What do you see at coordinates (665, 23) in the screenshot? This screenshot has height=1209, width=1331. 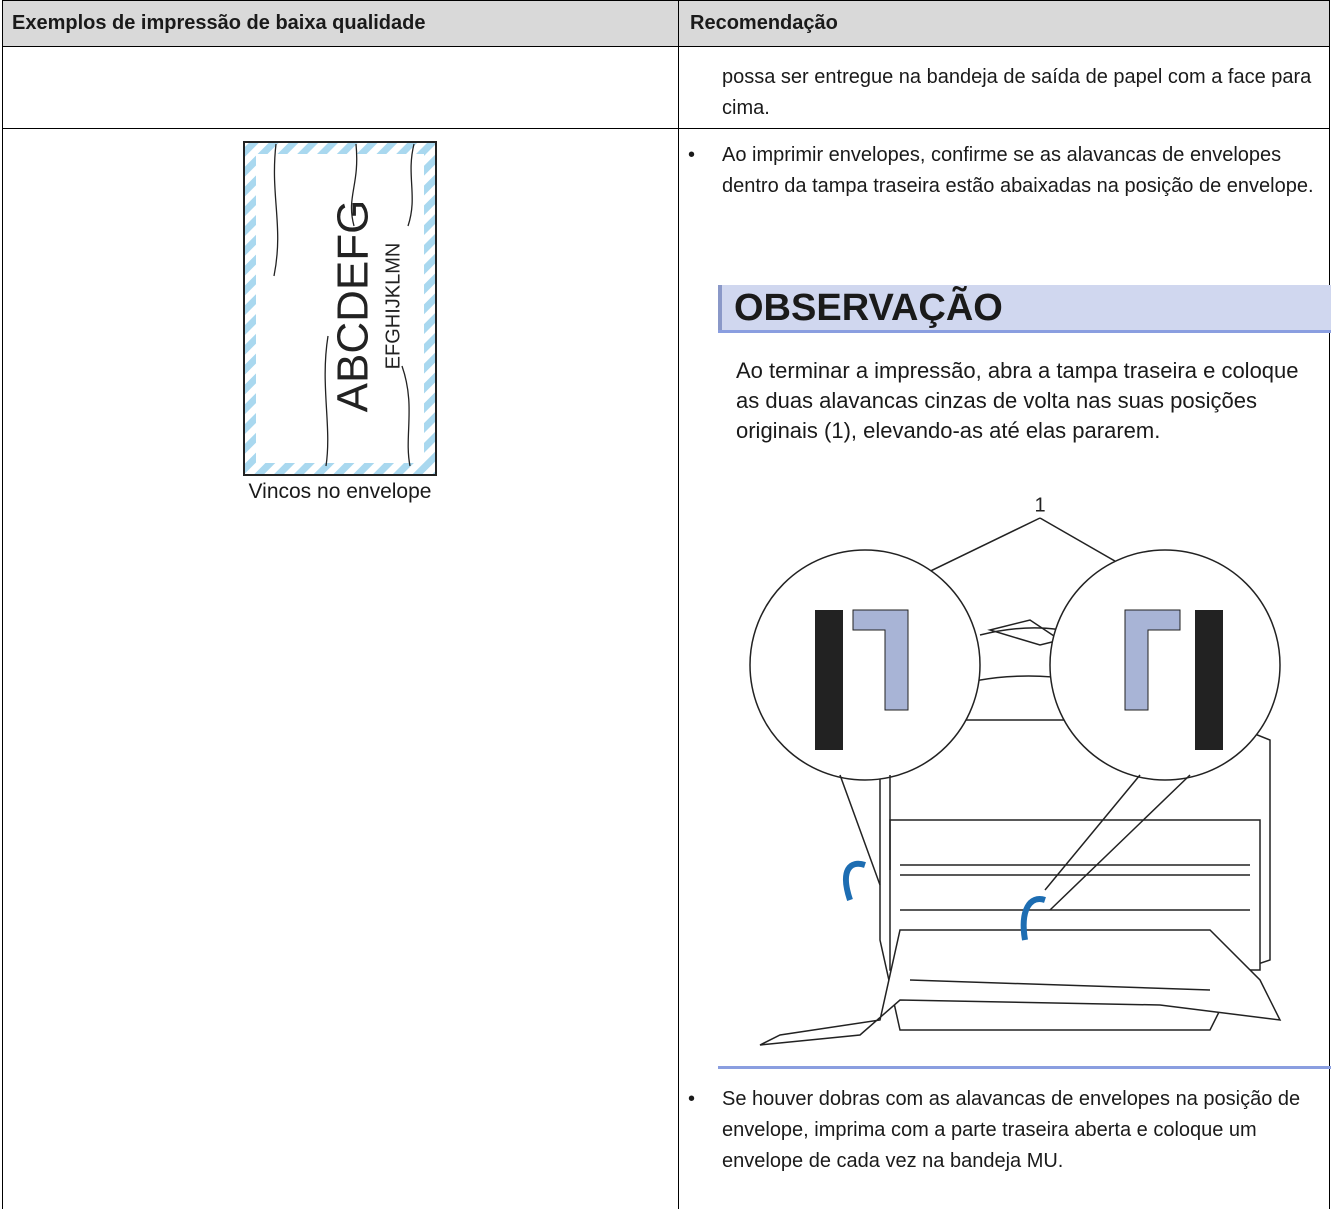 I see `header-bg` at bounding box center [665, 23].